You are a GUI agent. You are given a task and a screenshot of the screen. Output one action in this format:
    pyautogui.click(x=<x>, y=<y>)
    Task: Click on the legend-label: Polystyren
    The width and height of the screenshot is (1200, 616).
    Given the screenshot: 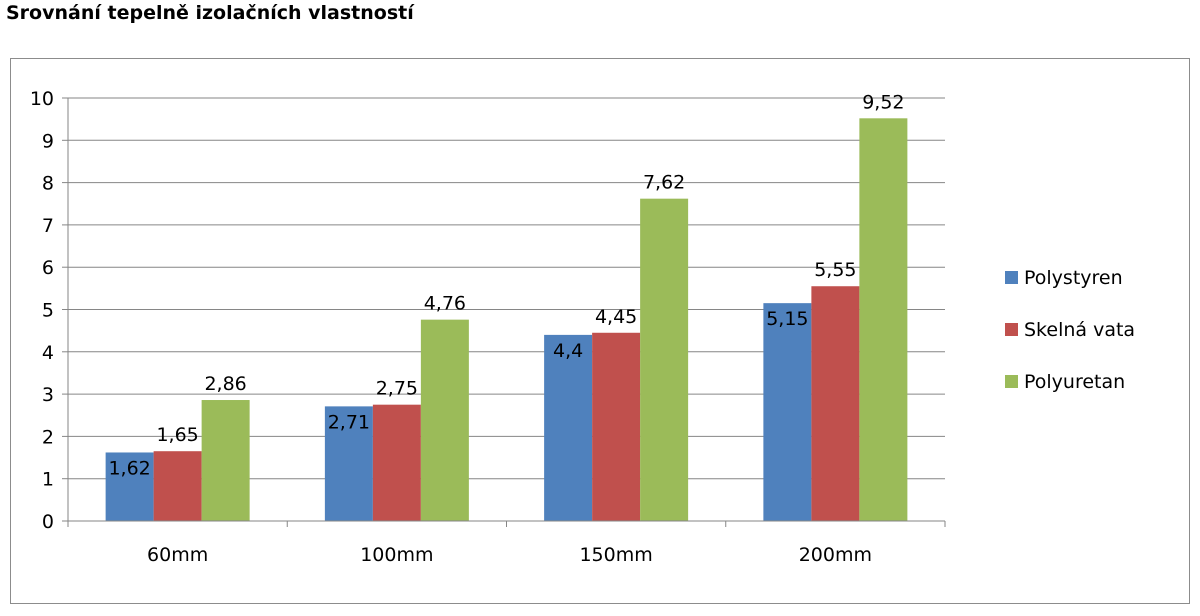 What is the action you would take?
    pyautogui.click(x=1073, y=278)
    